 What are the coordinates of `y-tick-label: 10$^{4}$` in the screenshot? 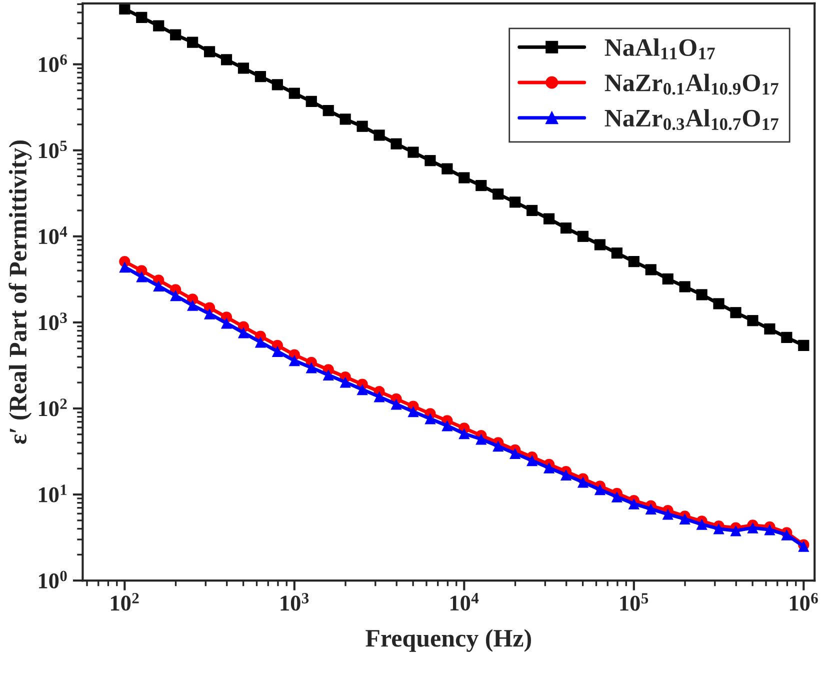 It's located at (53, 235).